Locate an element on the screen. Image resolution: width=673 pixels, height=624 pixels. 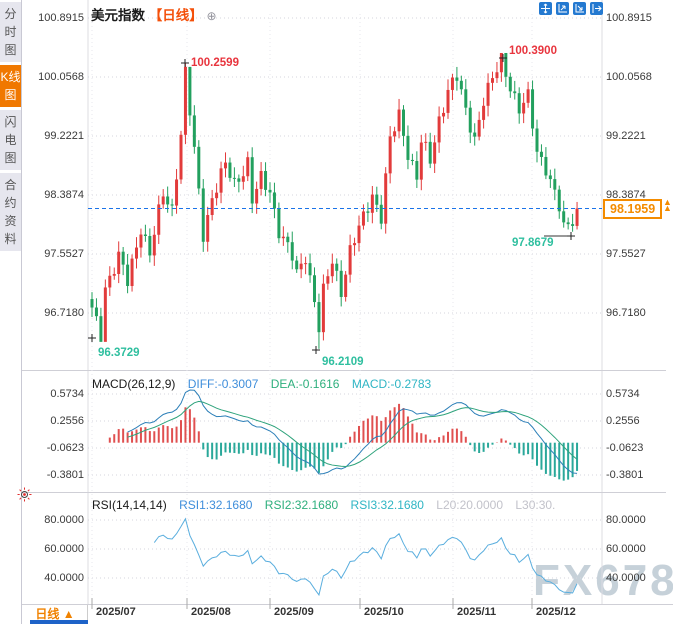
main-y-axis-label-left: 99.2221 is located at coordinates (64, 136).